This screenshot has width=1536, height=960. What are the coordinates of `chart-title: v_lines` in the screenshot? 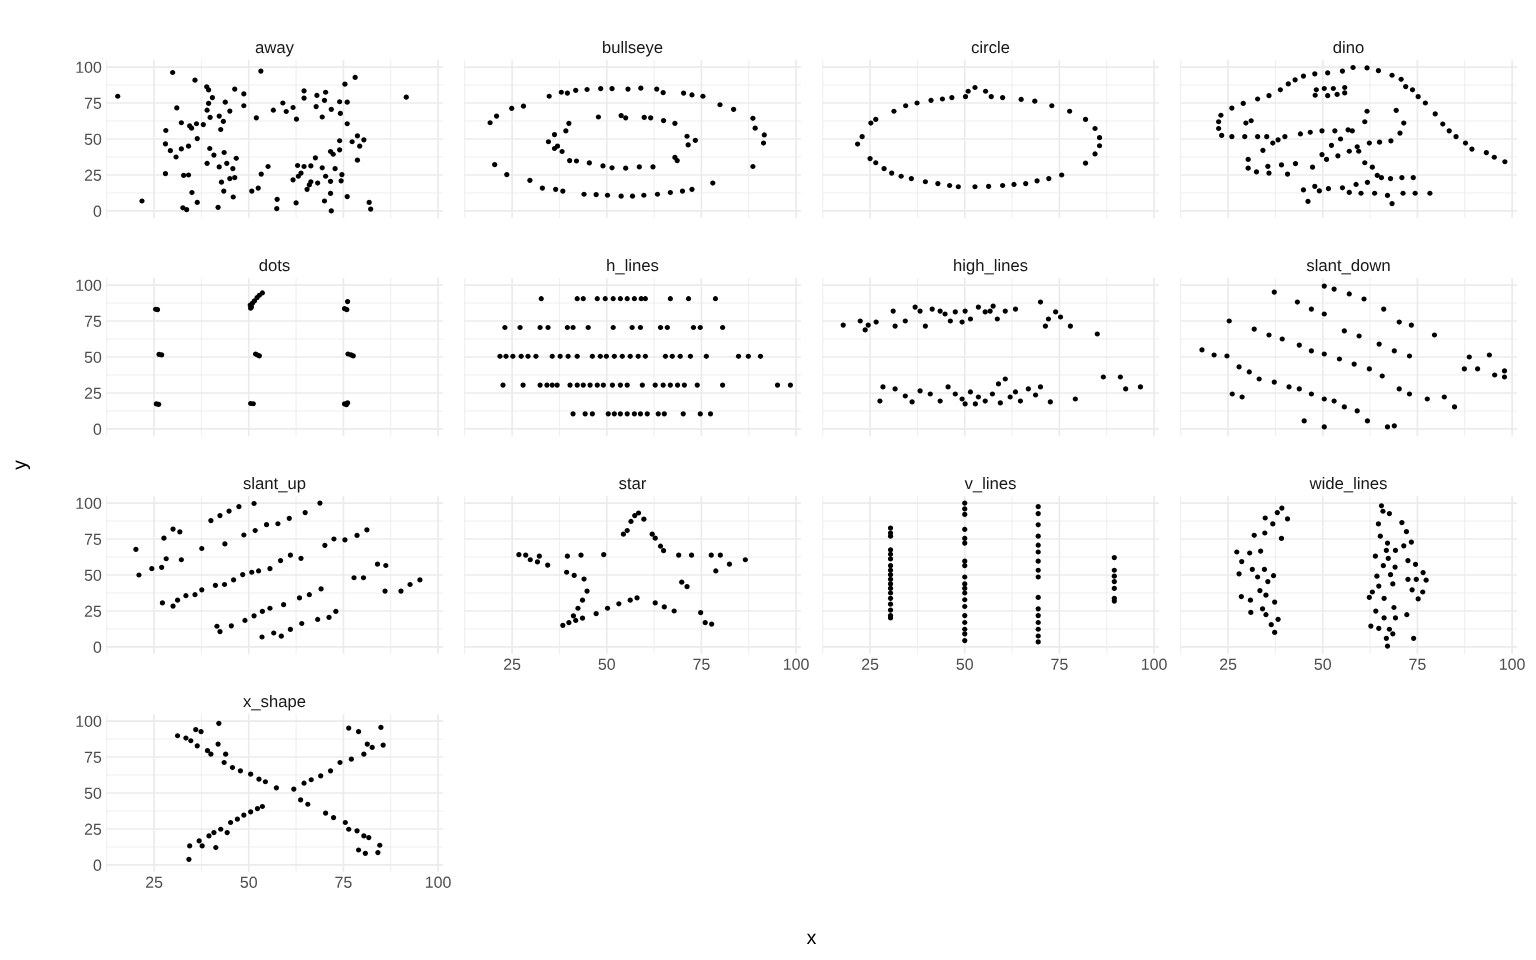 It's located at (990, 484).